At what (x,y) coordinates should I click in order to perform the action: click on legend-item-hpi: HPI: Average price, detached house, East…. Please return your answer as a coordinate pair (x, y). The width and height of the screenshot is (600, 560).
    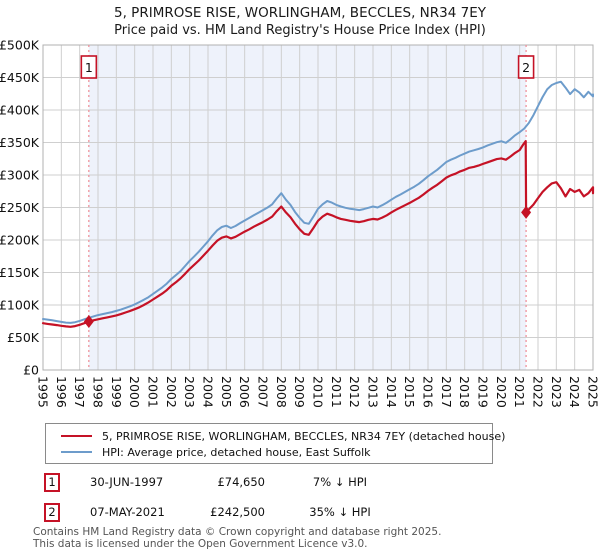
    Looking at the image, I should click on (276, 452).